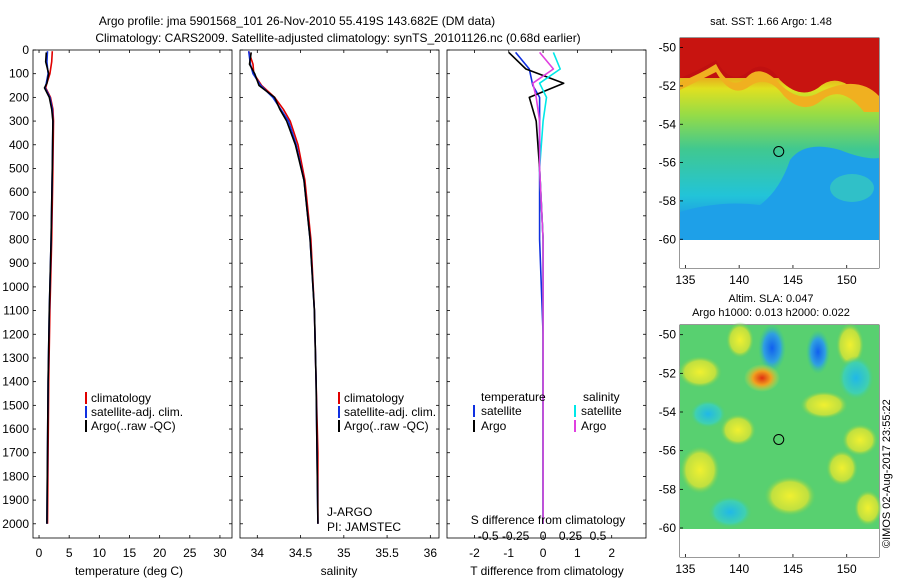 This screenshot has height=580, width=900. What do you see at coordinates (15, 382) in the screenshot?
I see `y-tick-label: 1400` at bounding box center [15, 382].